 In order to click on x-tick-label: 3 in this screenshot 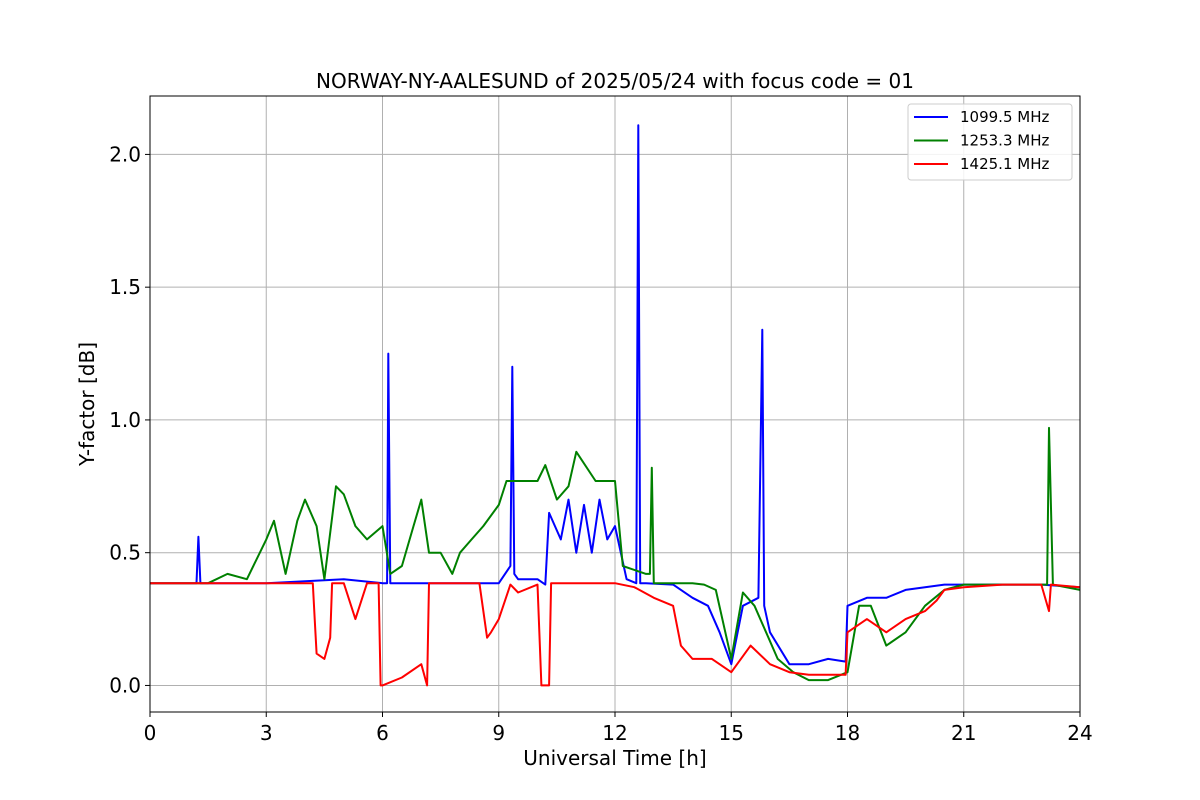, I will do `click(266, 733)`.